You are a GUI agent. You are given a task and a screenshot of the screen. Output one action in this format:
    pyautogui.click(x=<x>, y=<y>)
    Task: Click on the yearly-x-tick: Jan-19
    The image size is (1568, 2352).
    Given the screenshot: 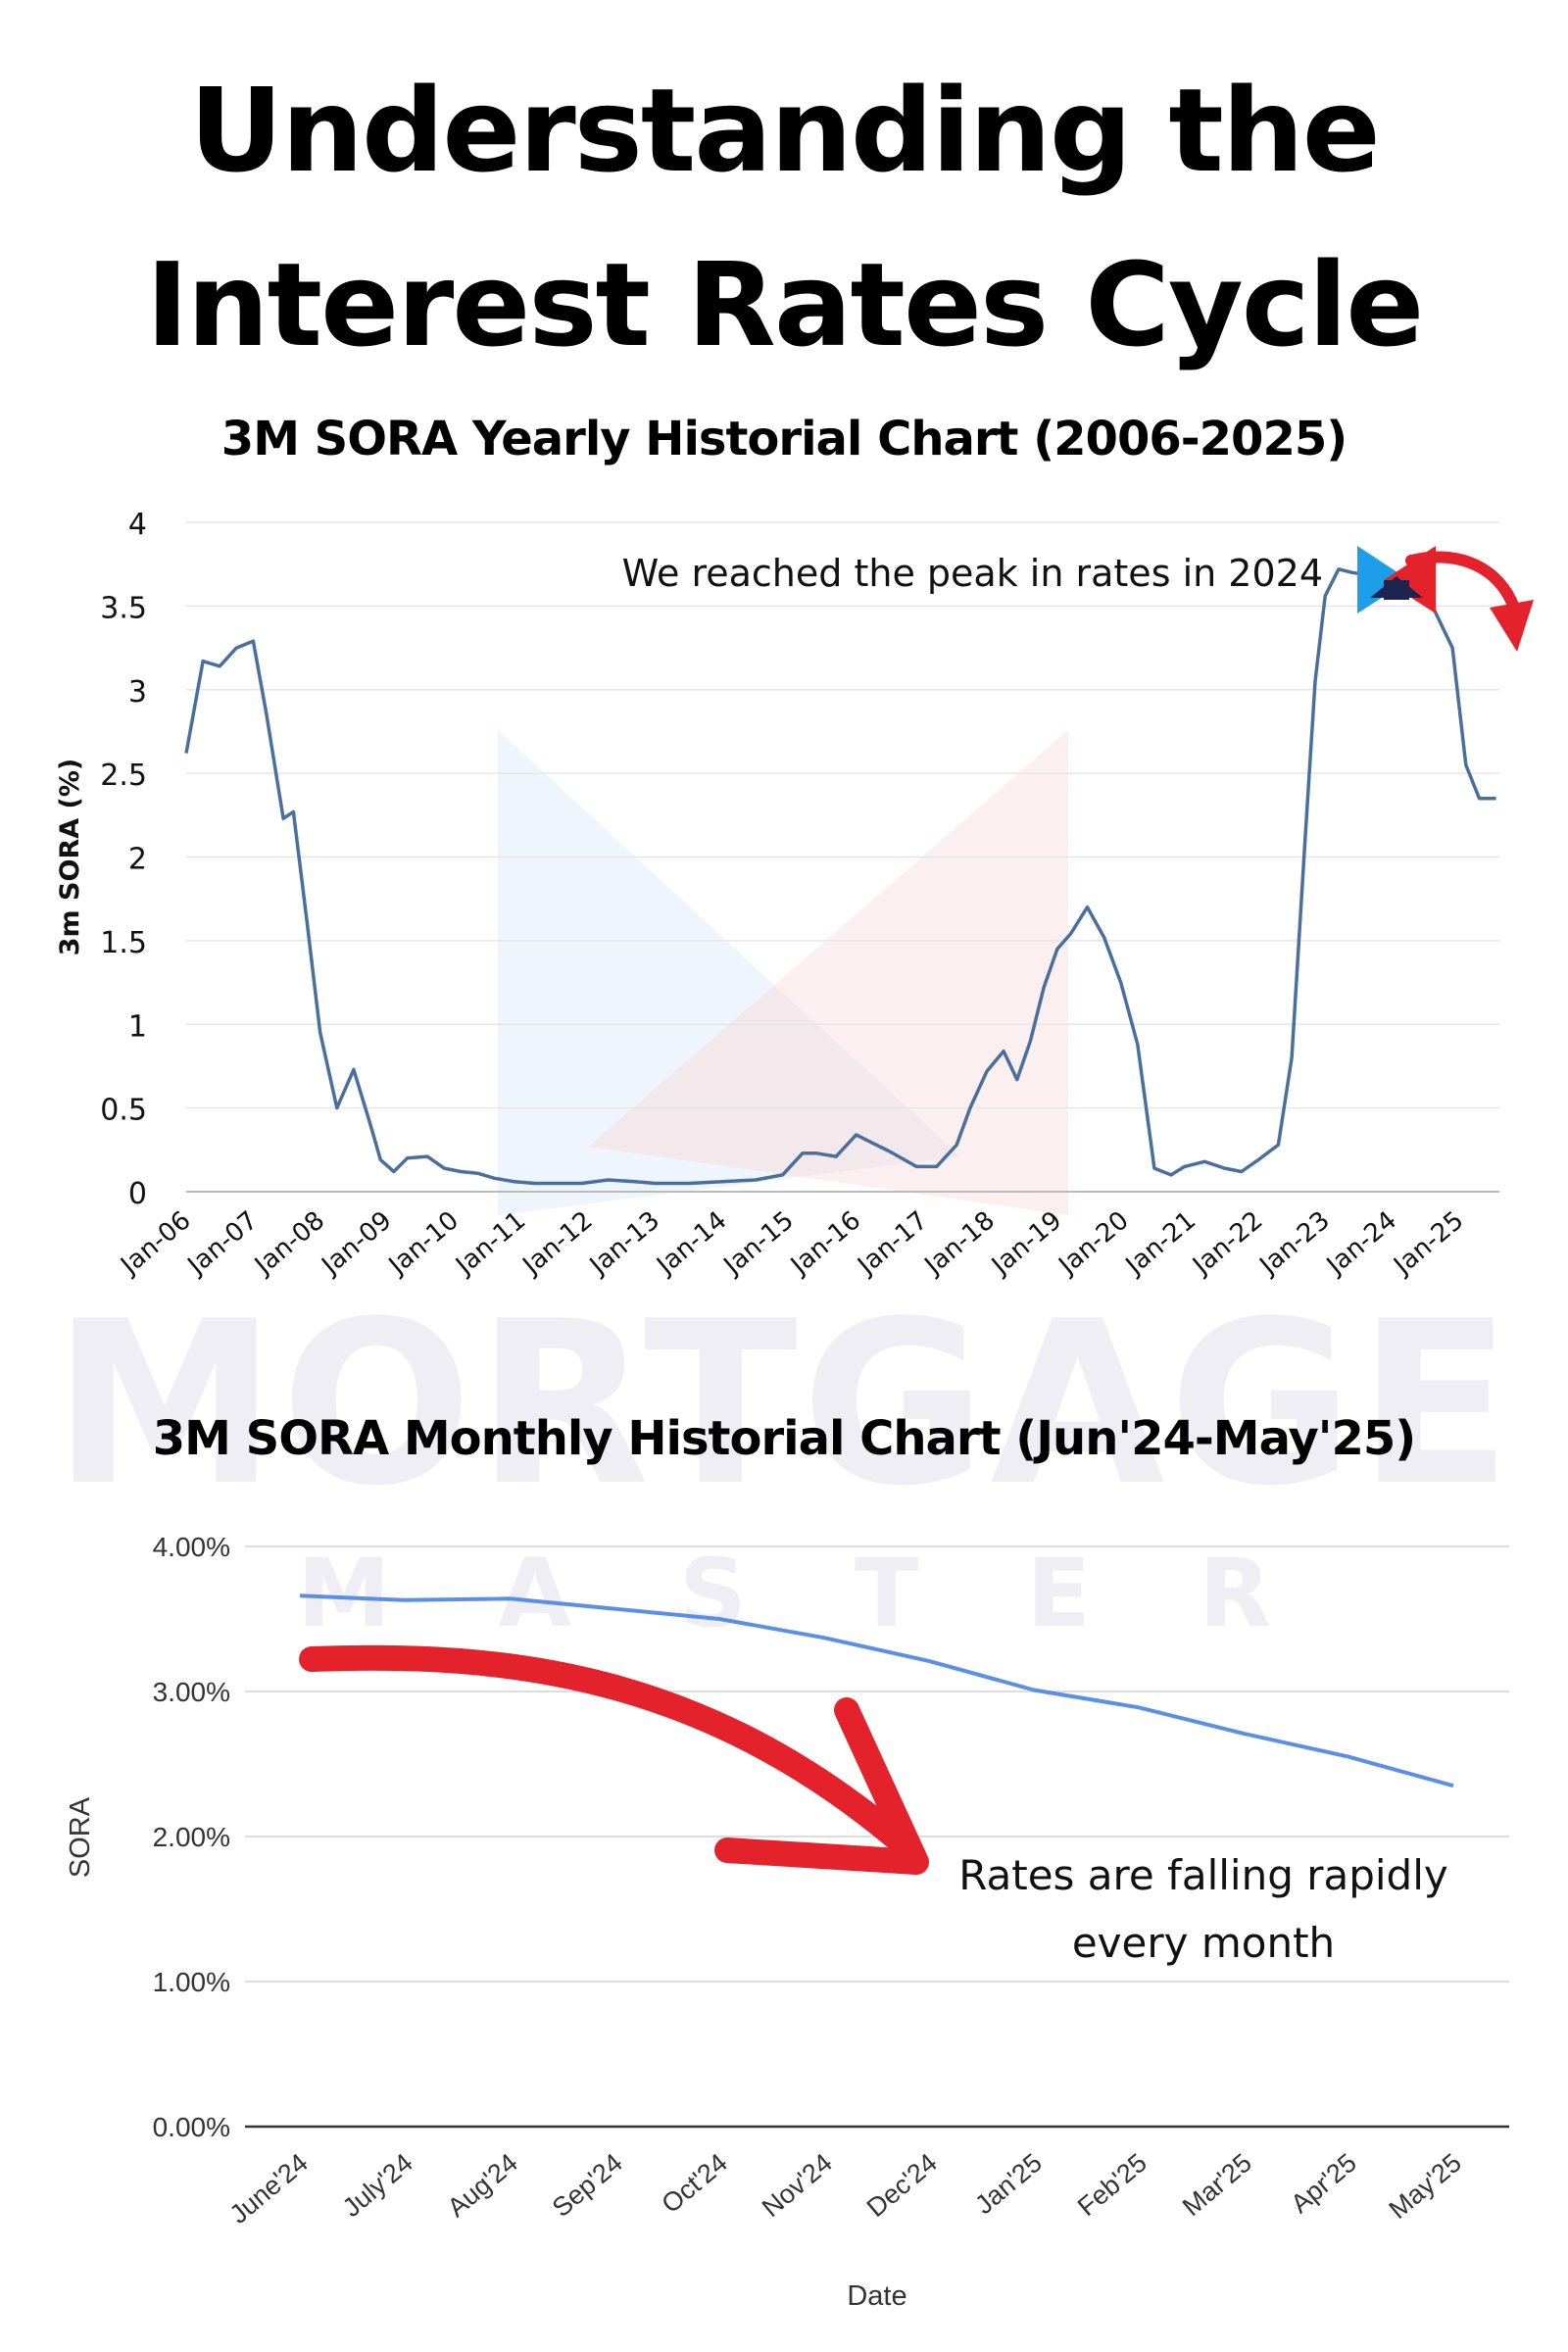 What is the action you would take?
    pyautogui.click(x=1026, y=1243)
    